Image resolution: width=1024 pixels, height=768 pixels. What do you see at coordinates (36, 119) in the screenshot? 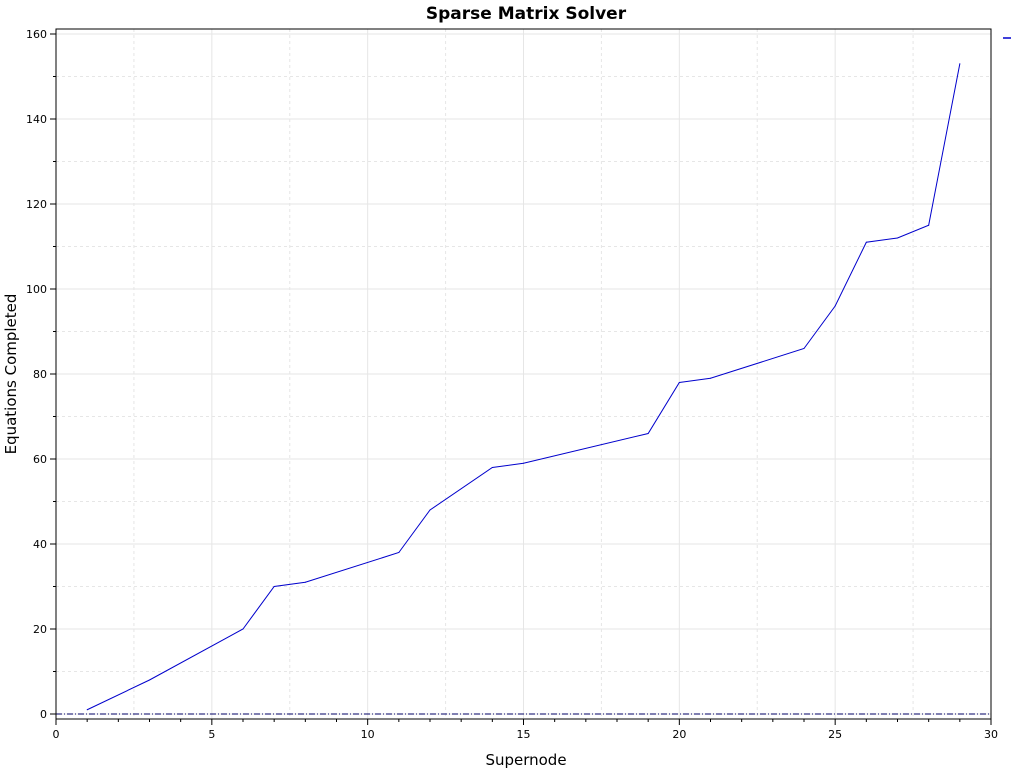
I see `y-tick-label: 140` at bounding box center [36, 119].